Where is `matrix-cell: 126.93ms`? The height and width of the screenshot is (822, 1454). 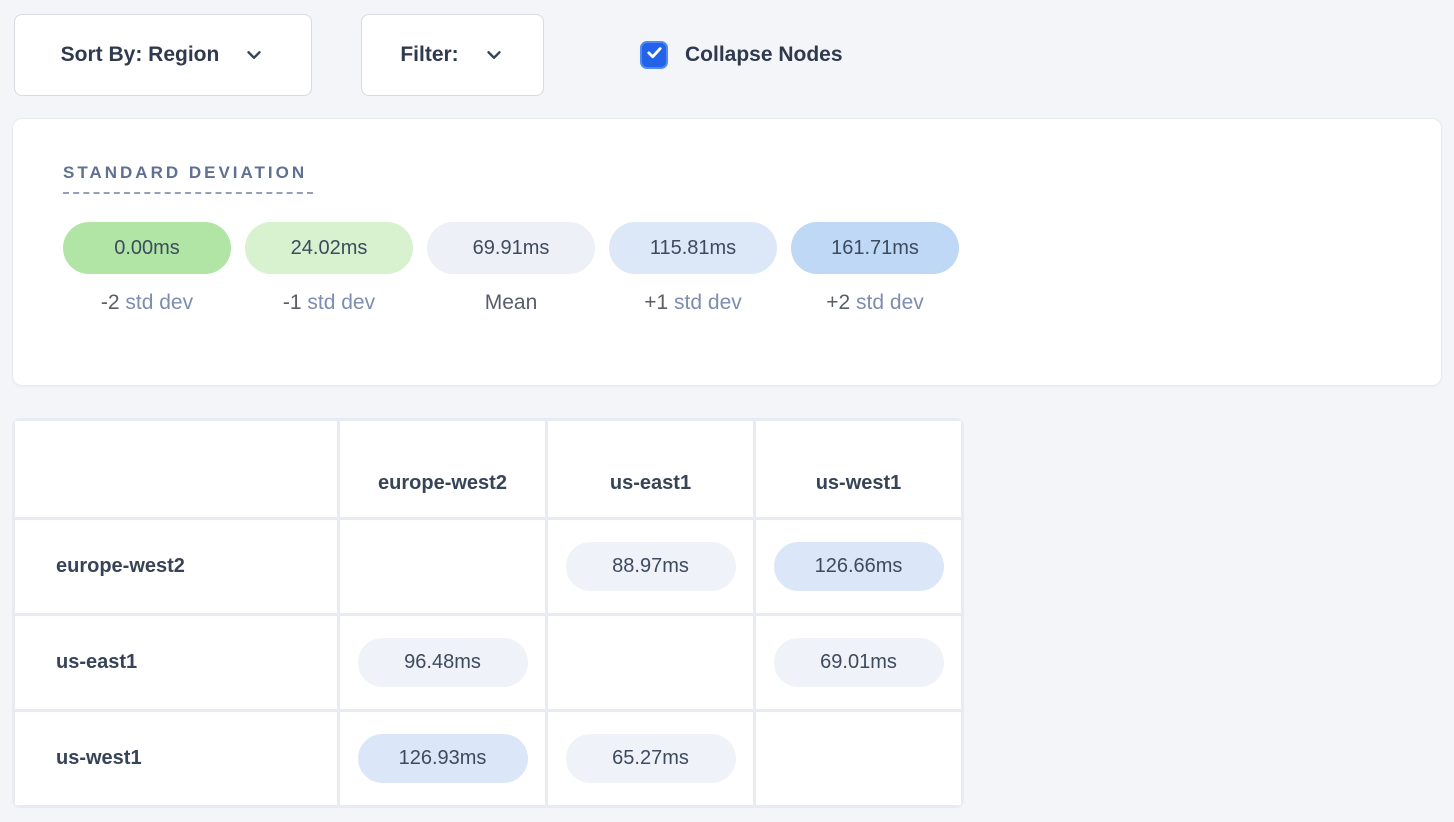
matrix-cell: 126.93ms is located at coordinates (442, 758).